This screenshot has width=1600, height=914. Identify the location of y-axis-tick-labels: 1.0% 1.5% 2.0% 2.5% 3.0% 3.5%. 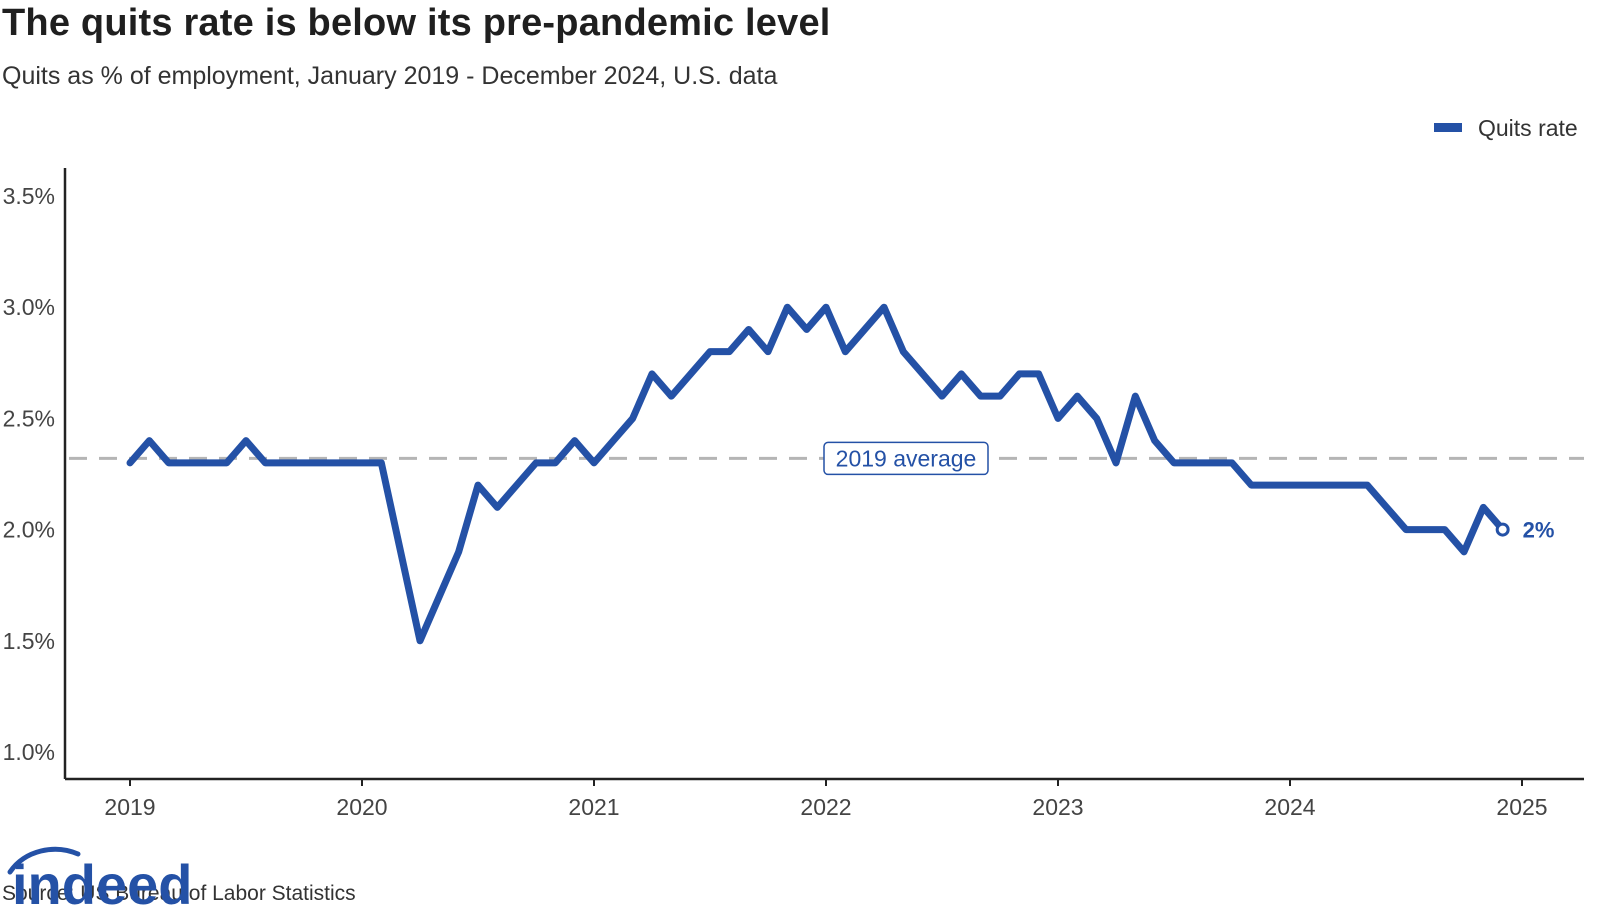
(29, 474).